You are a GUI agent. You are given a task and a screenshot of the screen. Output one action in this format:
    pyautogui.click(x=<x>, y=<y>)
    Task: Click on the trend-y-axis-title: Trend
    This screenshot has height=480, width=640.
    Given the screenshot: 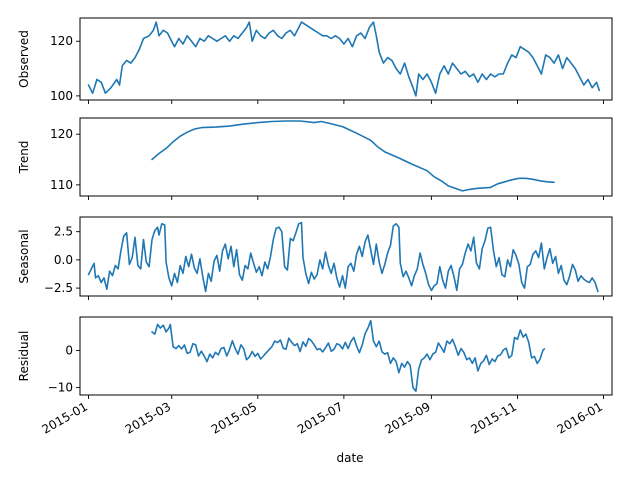 What is the action you would take?
    pyautogui.click(x=24, y=158)
    